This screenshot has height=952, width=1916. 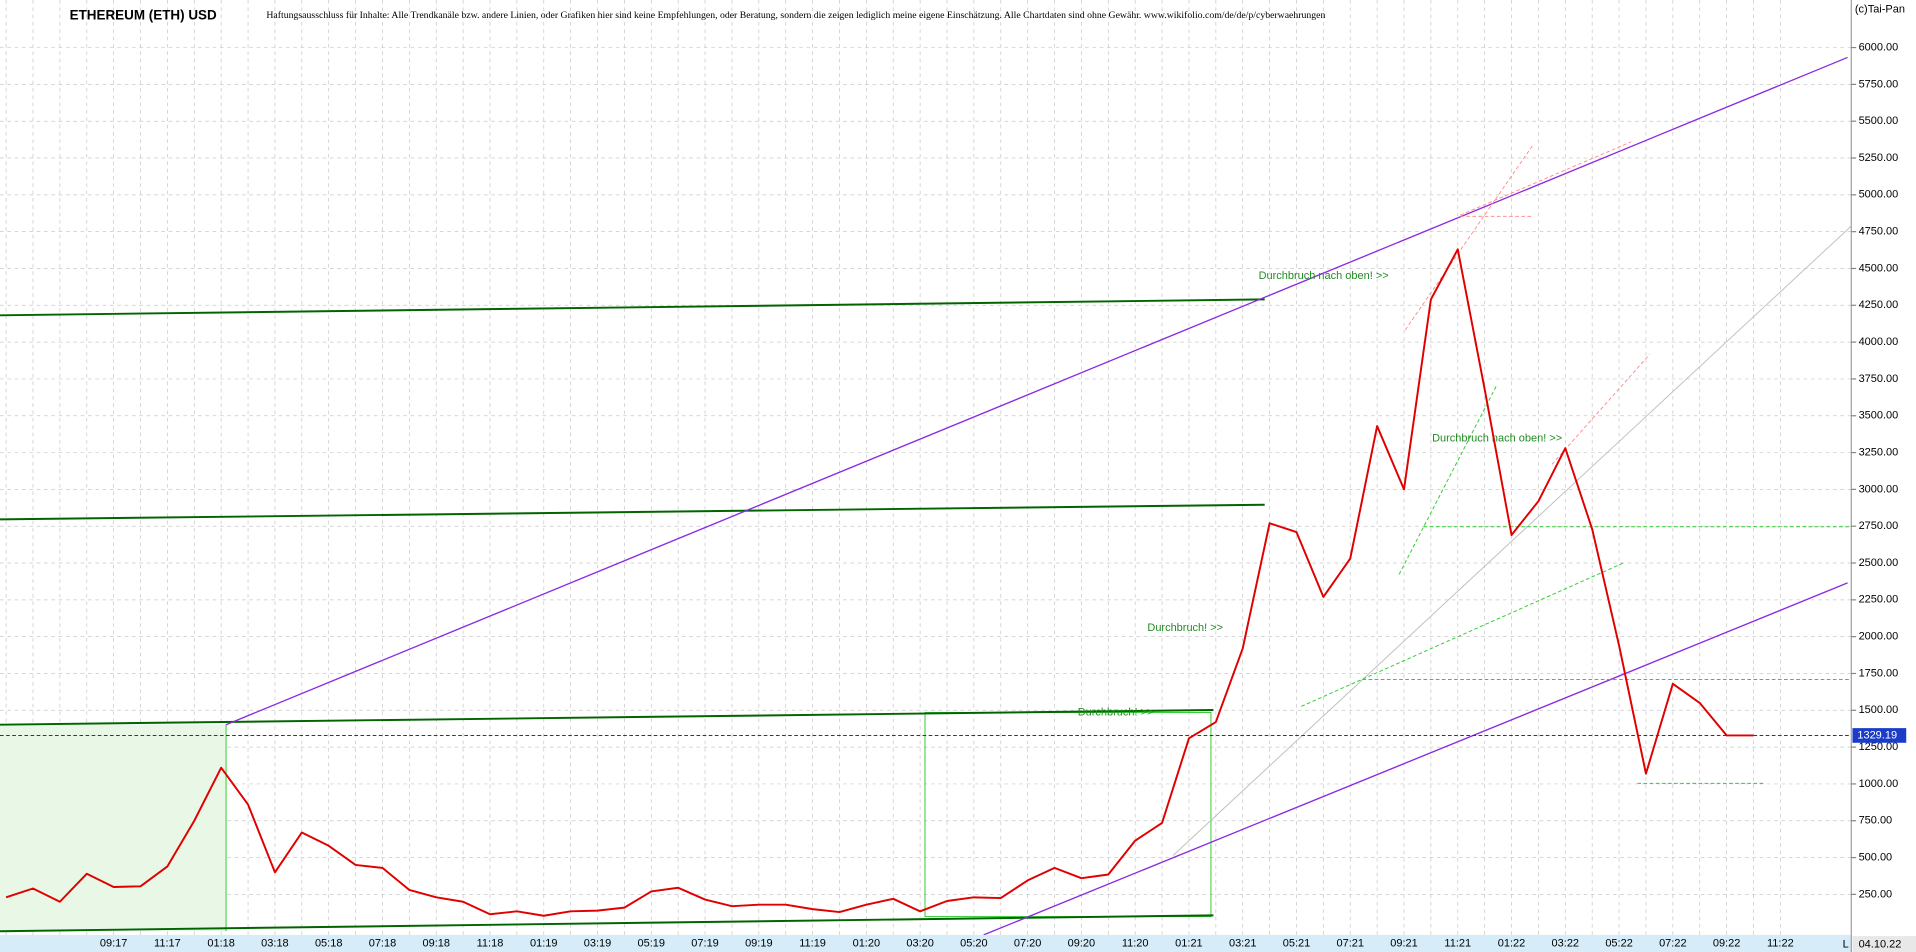 I want to click on y-tick-label: 2750.00, so click(x=1879, y=526).